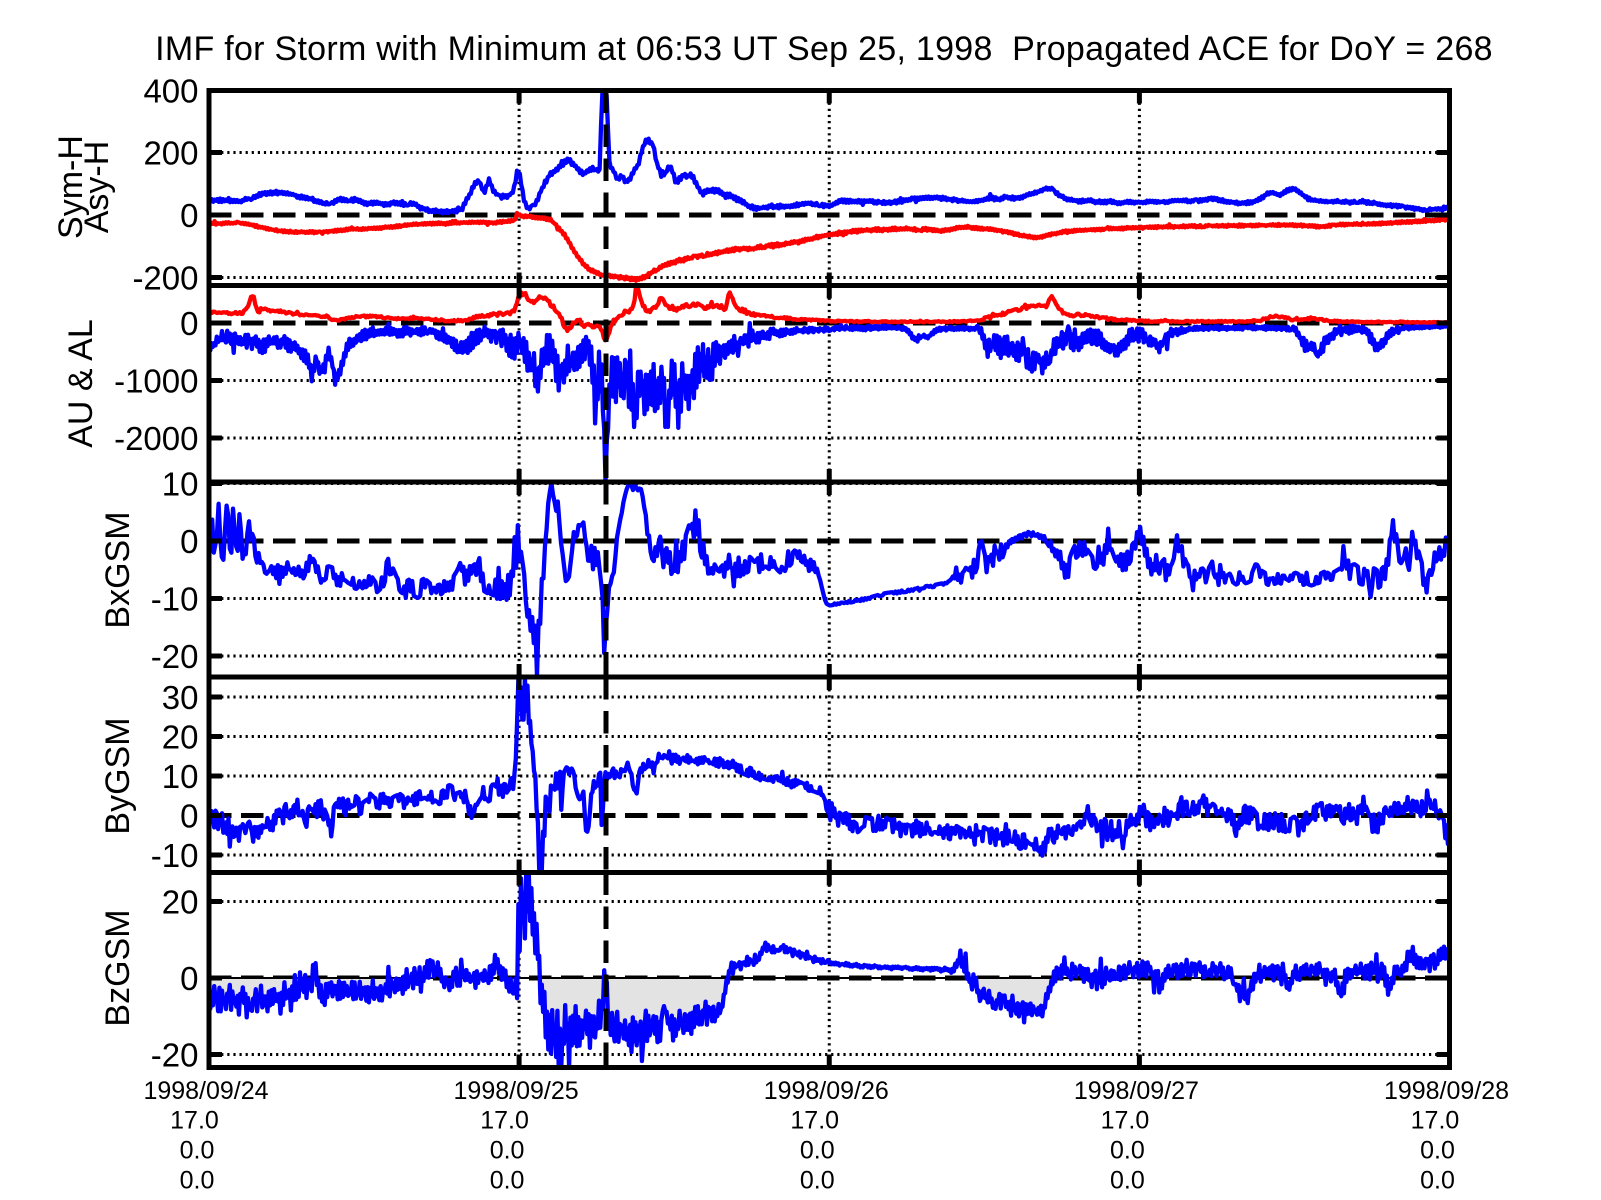 This screenshot has height=1200, width=1601. What do you see at coordinates (156, 438) in the screenshot?
I see `svg-text: -2000` at bounding box center [156, 438].